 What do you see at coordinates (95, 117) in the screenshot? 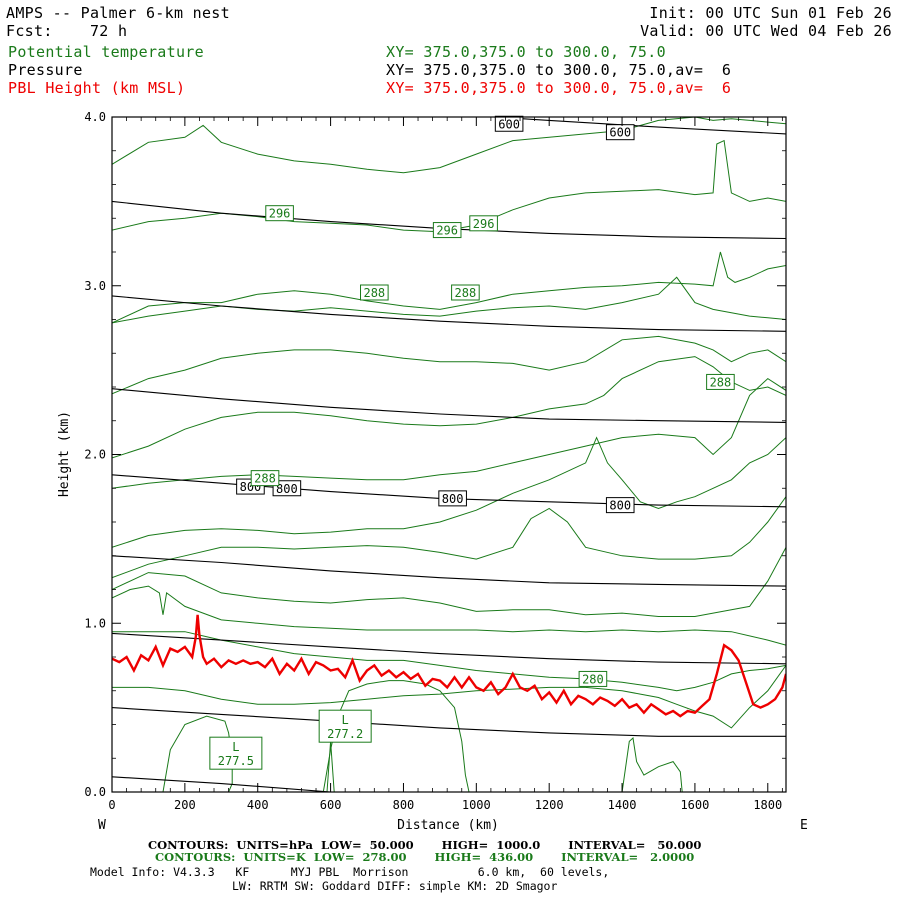
I see `y-tick-label: 4.0` at bounding box center [95, 117].